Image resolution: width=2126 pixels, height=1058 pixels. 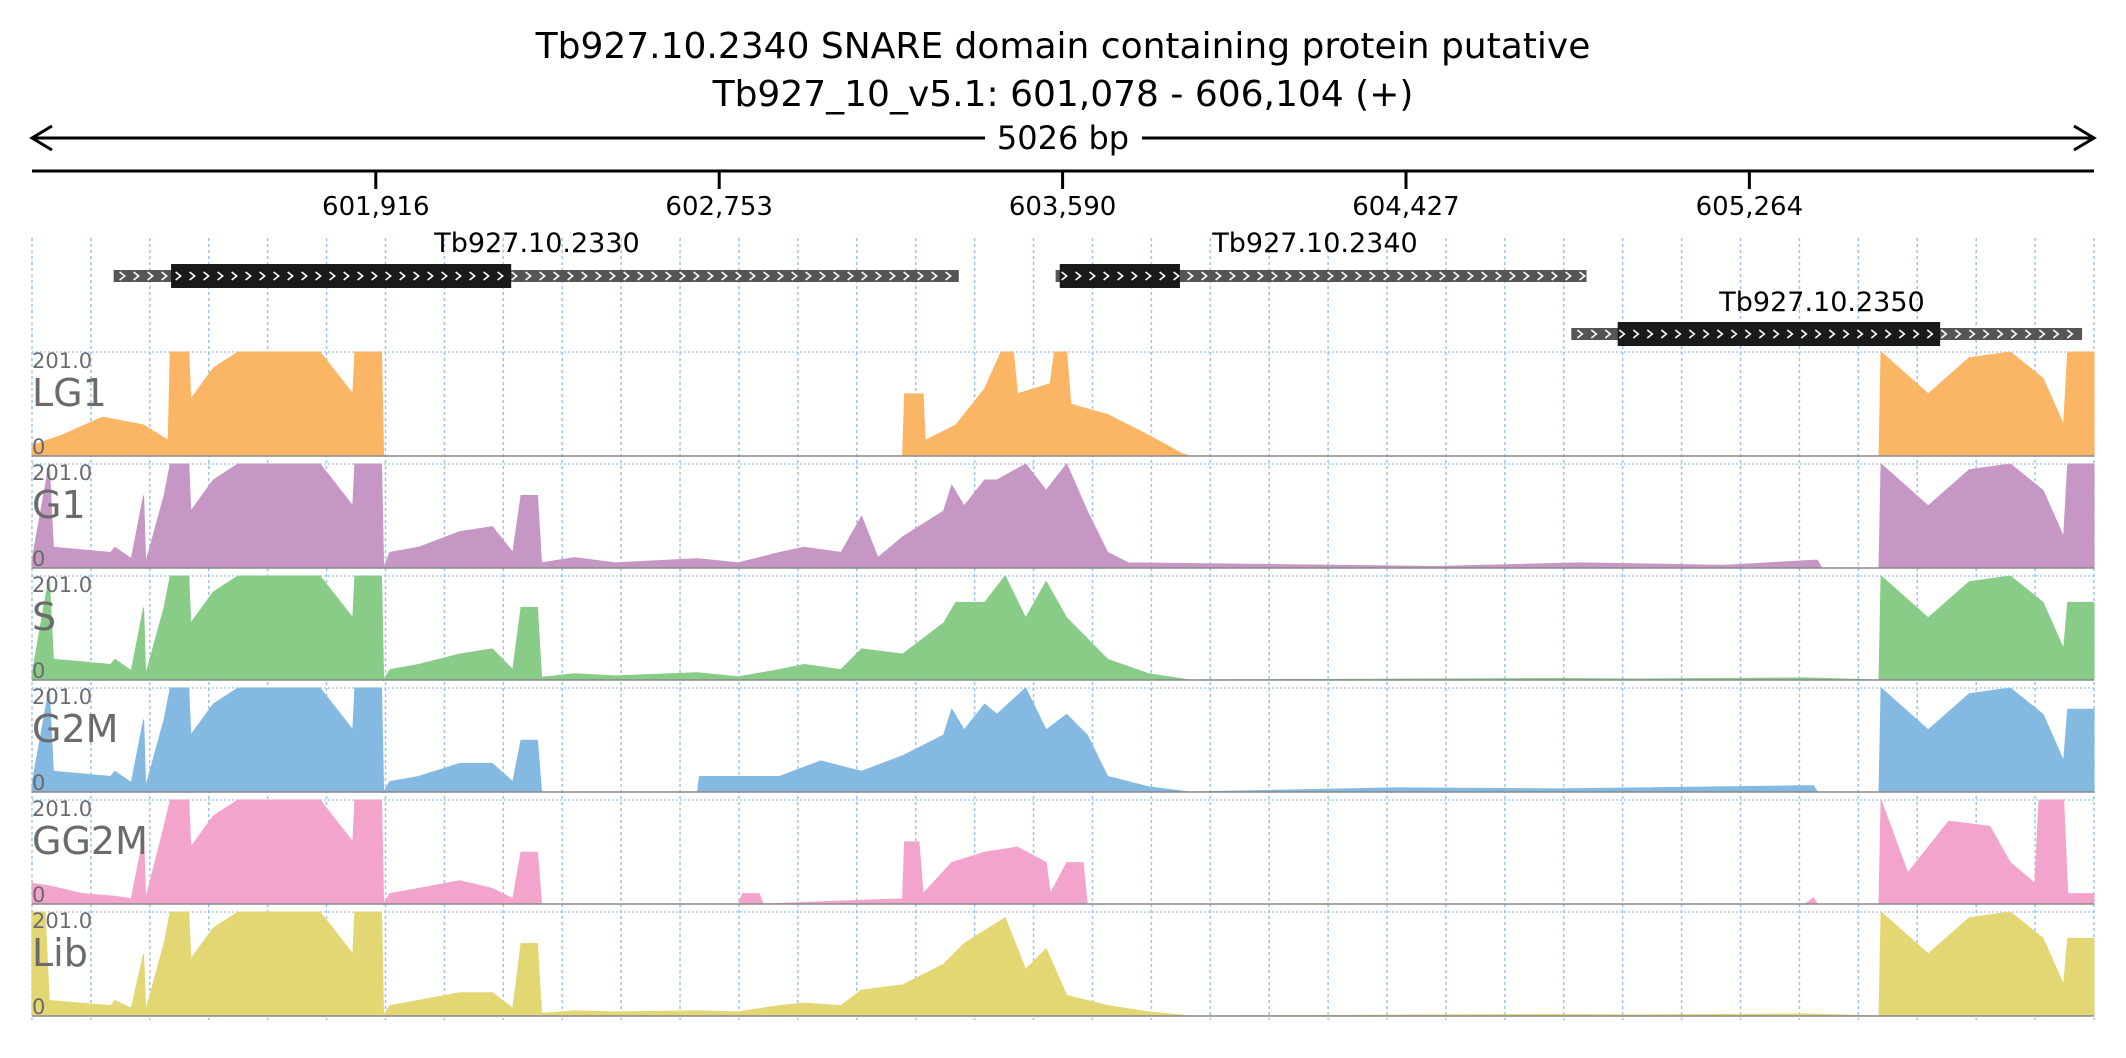 I want to click on track-scale-min-1: 0, so click(x=38, y=559).